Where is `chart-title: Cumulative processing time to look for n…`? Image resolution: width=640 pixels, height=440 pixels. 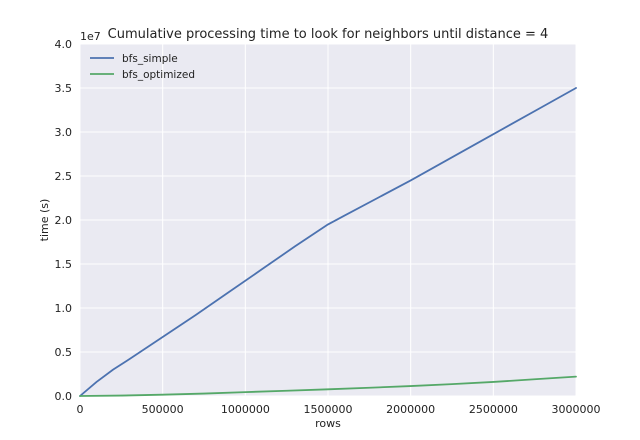
chart-title: Cumulative processing time to look for n… is located at coordinates (328, 34).